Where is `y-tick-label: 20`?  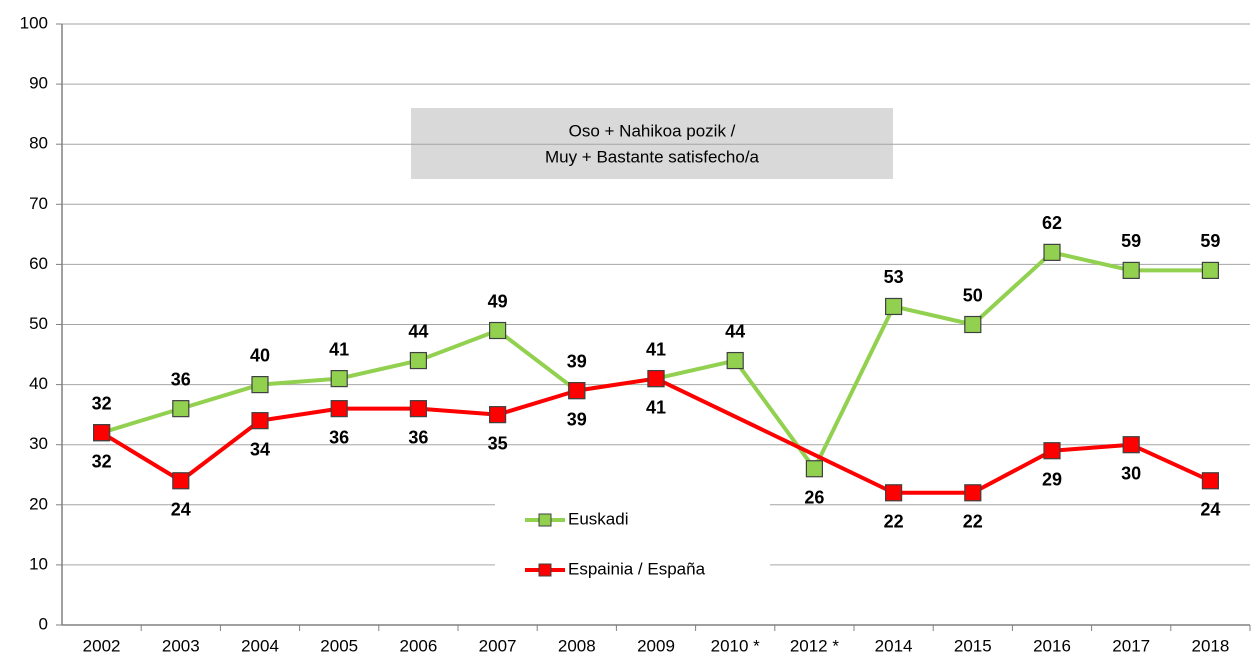
y-tick-label: 20 is located at coordinates (38, 503).